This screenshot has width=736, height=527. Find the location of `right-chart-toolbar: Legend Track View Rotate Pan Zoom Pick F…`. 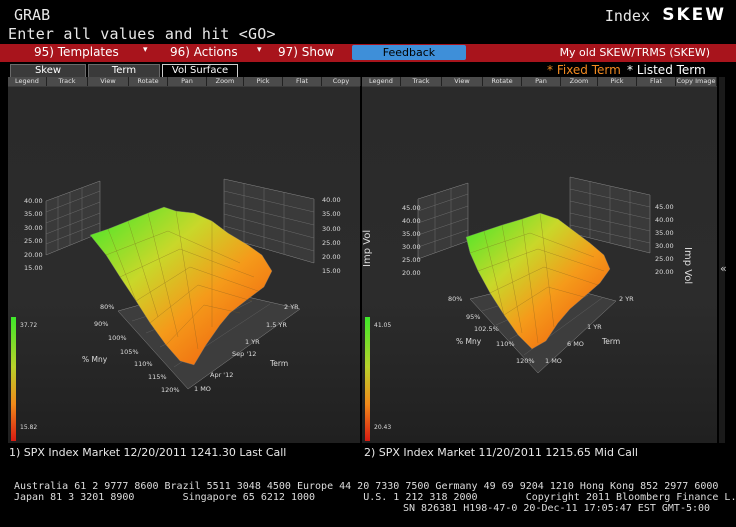

right-chart-toolbar: Legend Track View Rotate Pan Zoom Pick F… is located at coordinates (539, 82).